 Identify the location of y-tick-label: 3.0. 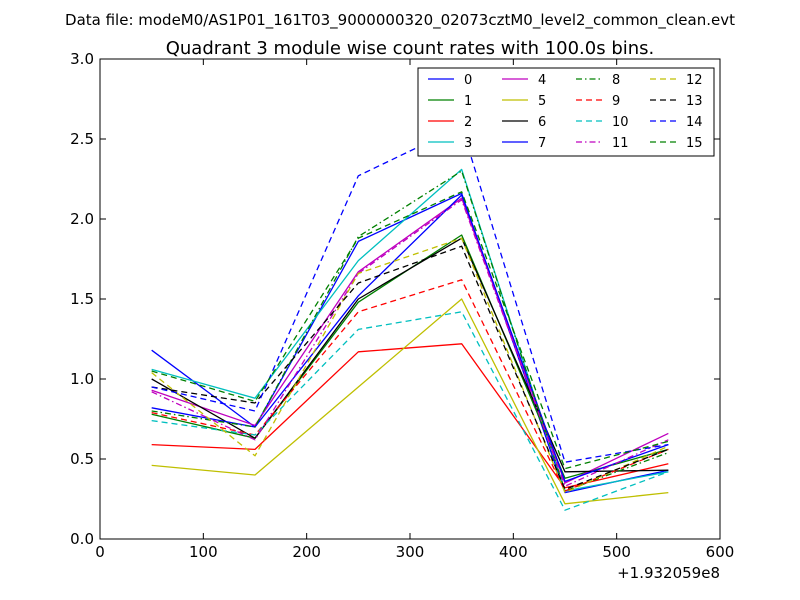
(82, 59).